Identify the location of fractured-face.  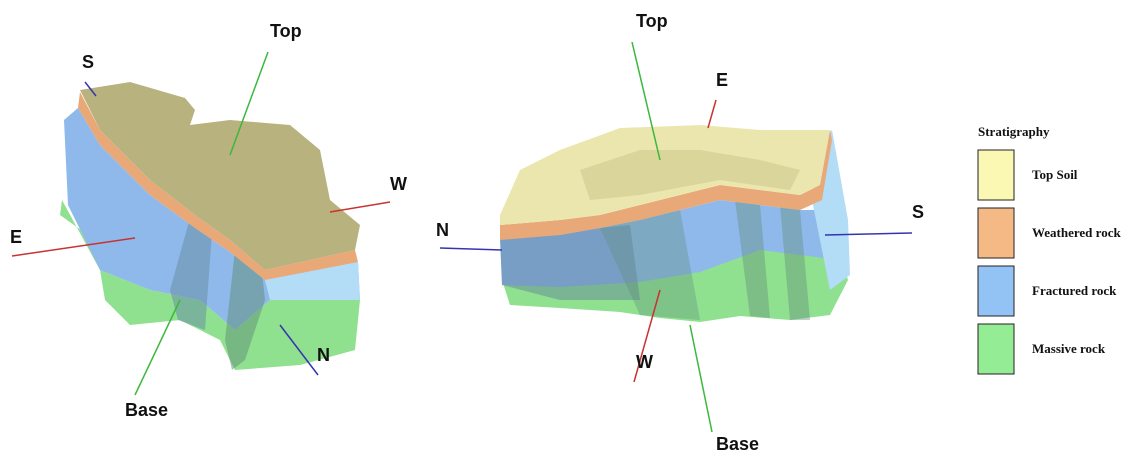
(312, 281).